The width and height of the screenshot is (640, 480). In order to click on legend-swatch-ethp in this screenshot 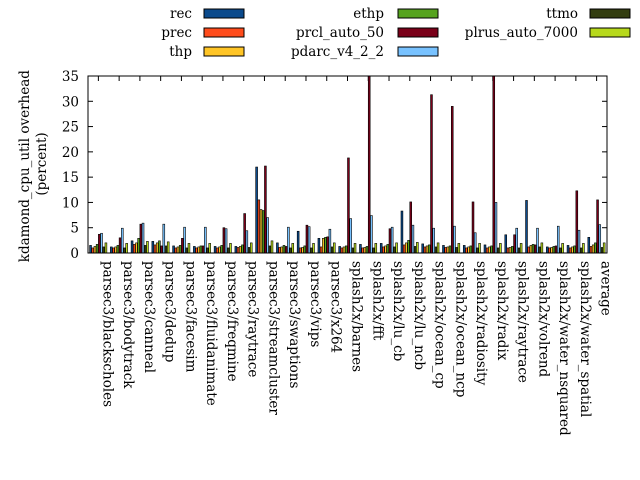, I will do `click(418, 13)`.